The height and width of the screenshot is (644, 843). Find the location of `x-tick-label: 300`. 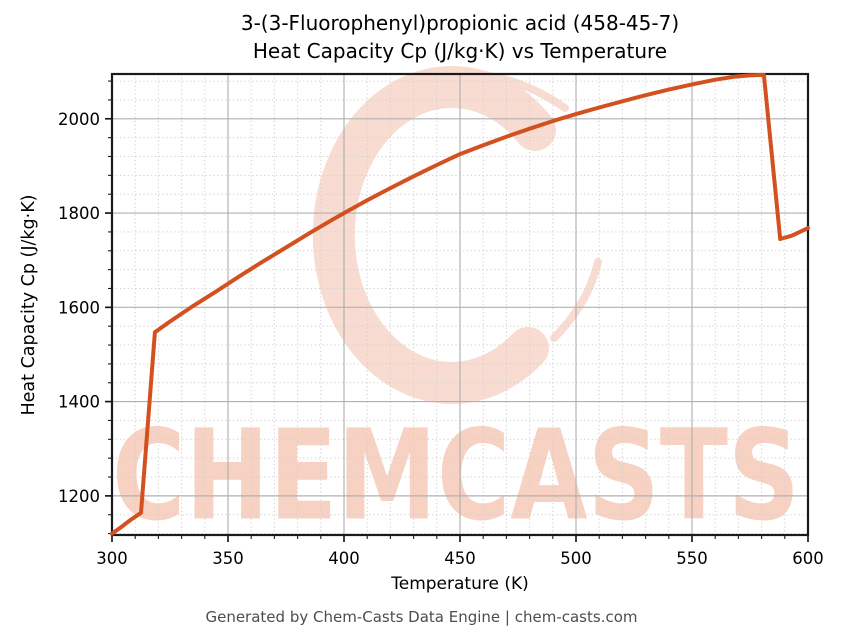

x-tick-label: 300 is located at coordinates (112, 558).